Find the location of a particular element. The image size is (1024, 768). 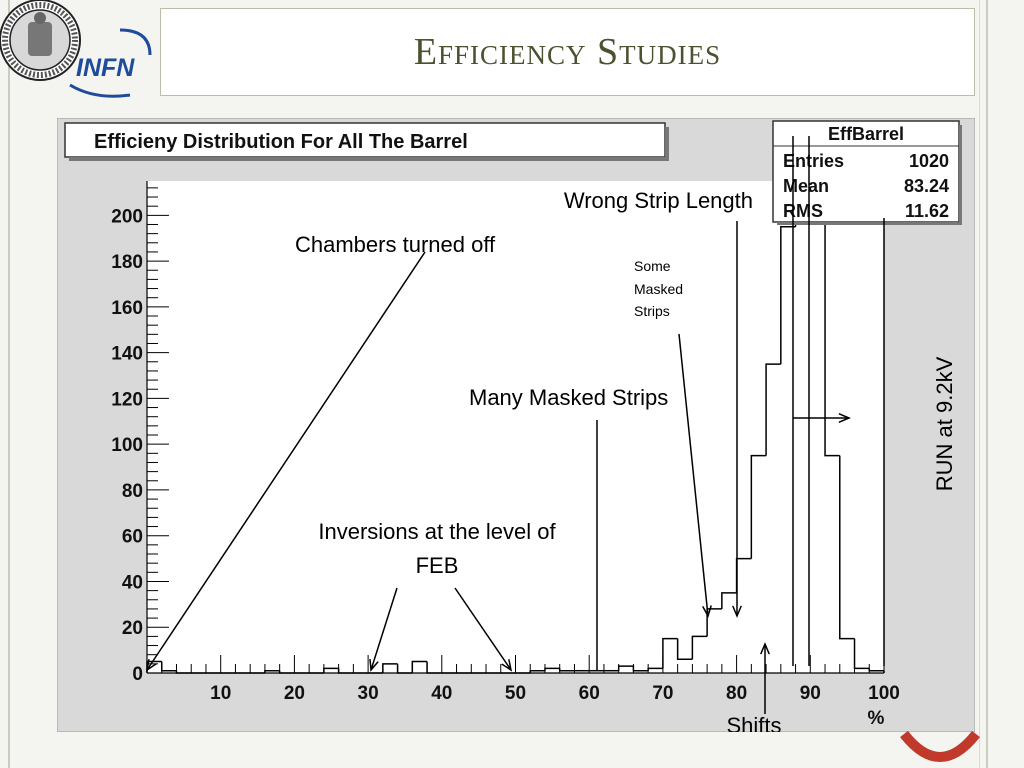

infn-arc-top is located at coordinates (135, 42).